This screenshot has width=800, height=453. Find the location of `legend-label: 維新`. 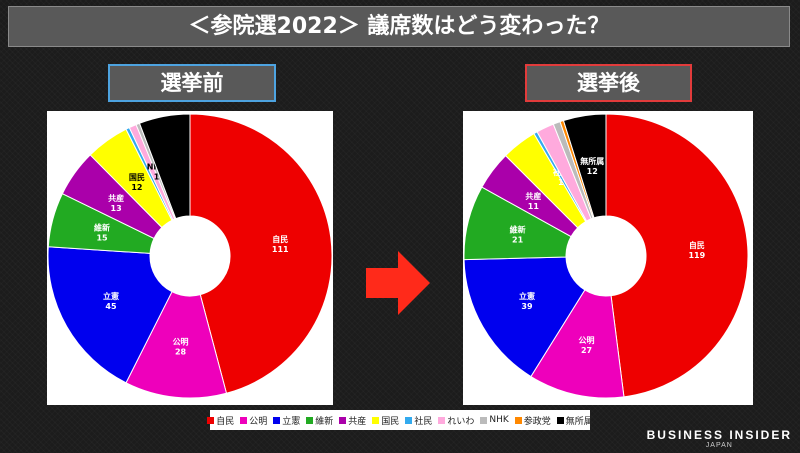

legend-label: 維新 is located at coordinates (324, 421).